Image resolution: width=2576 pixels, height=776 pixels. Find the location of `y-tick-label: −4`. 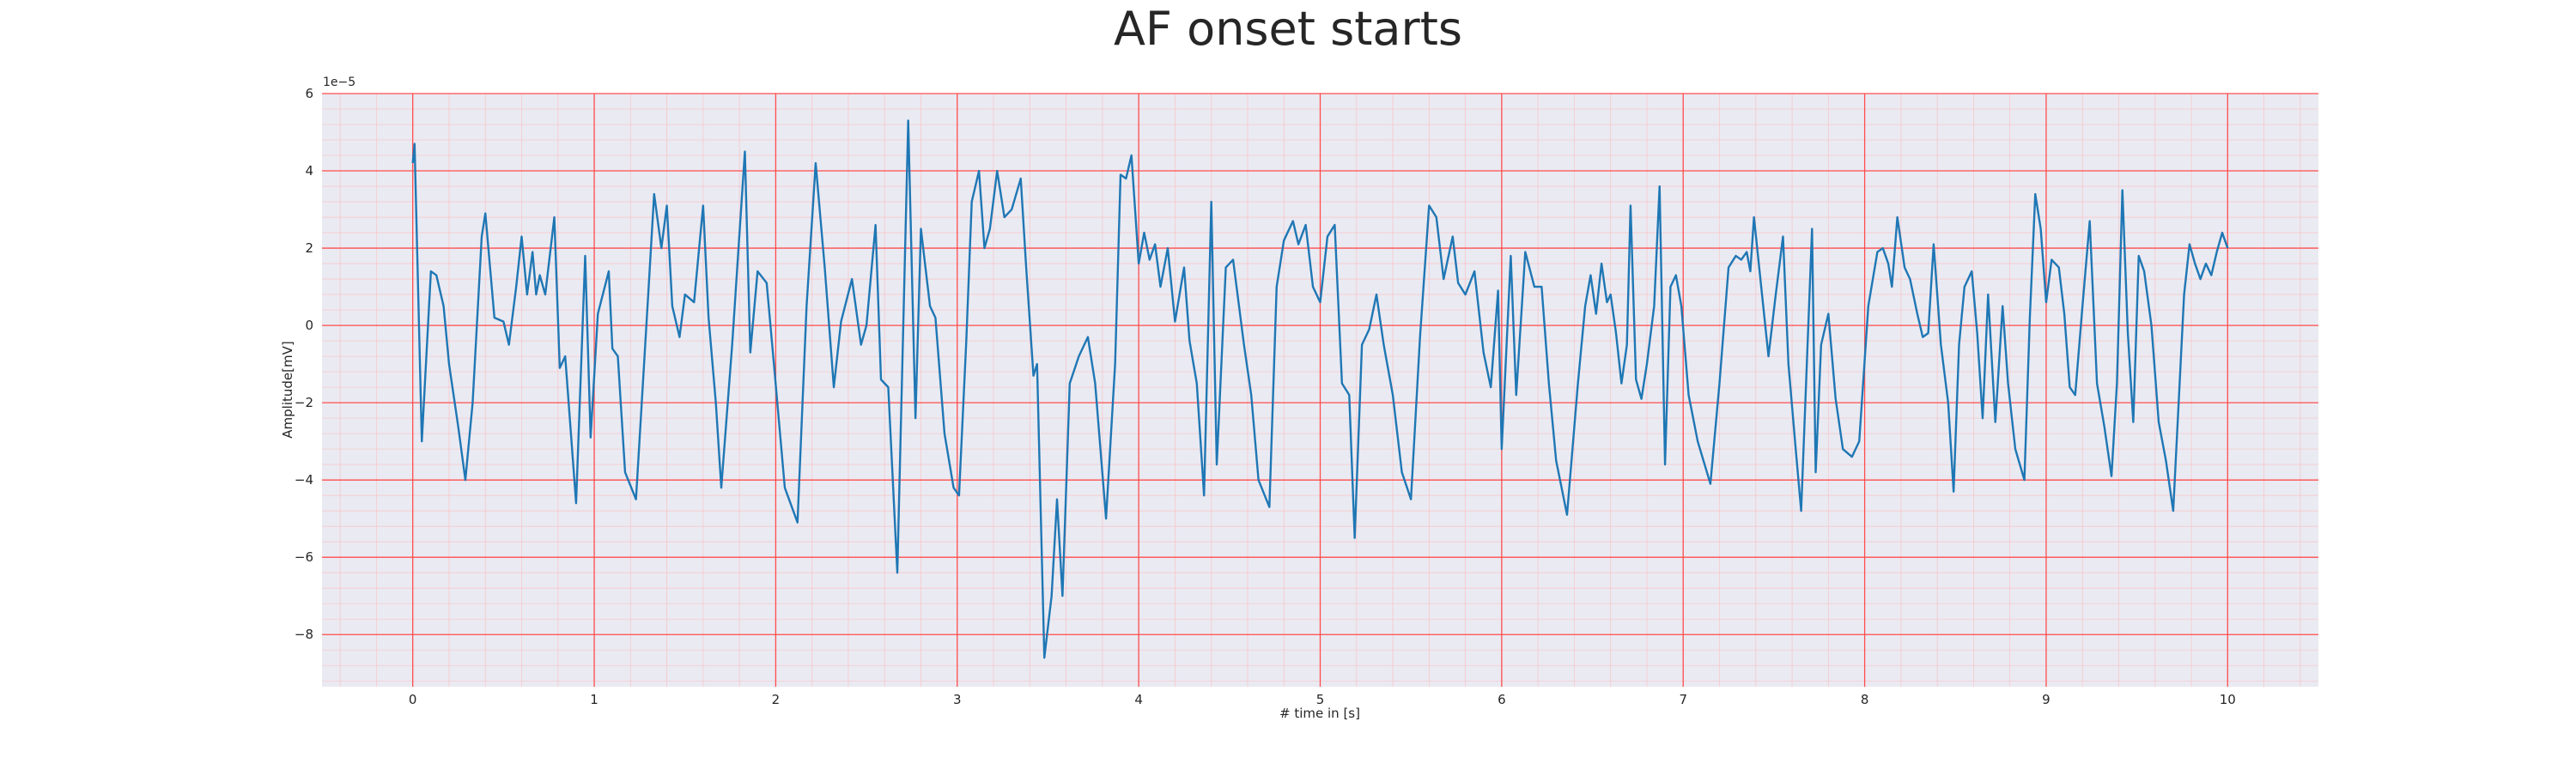

y-tick-label: −4 is located at coordinates (304, 480).